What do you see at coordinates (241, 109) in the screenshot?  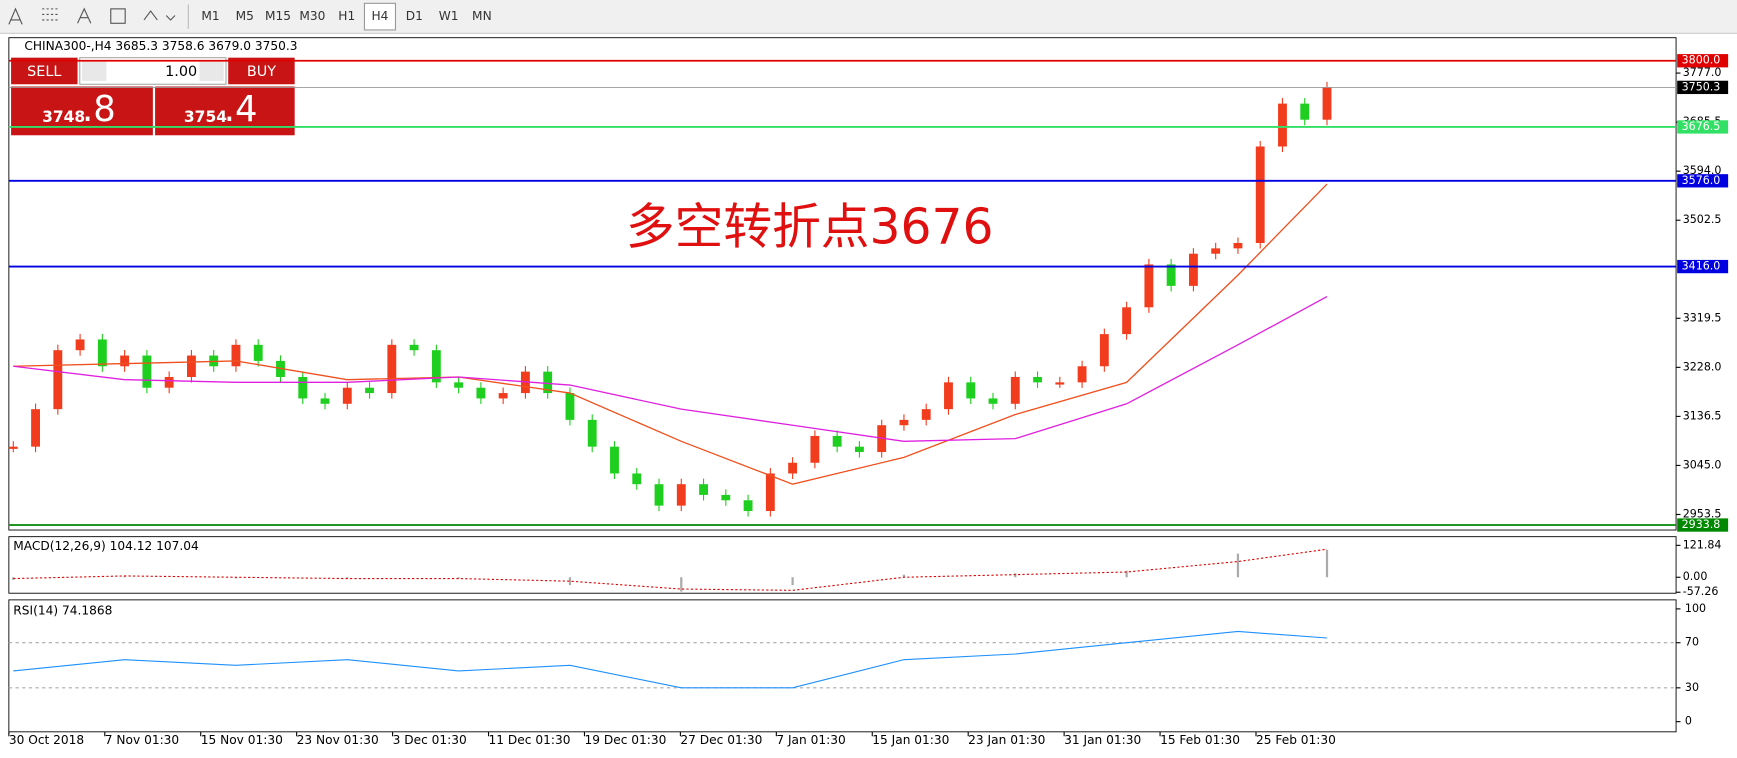 I see `ask-big: .4` at bounding box center [241, 109].